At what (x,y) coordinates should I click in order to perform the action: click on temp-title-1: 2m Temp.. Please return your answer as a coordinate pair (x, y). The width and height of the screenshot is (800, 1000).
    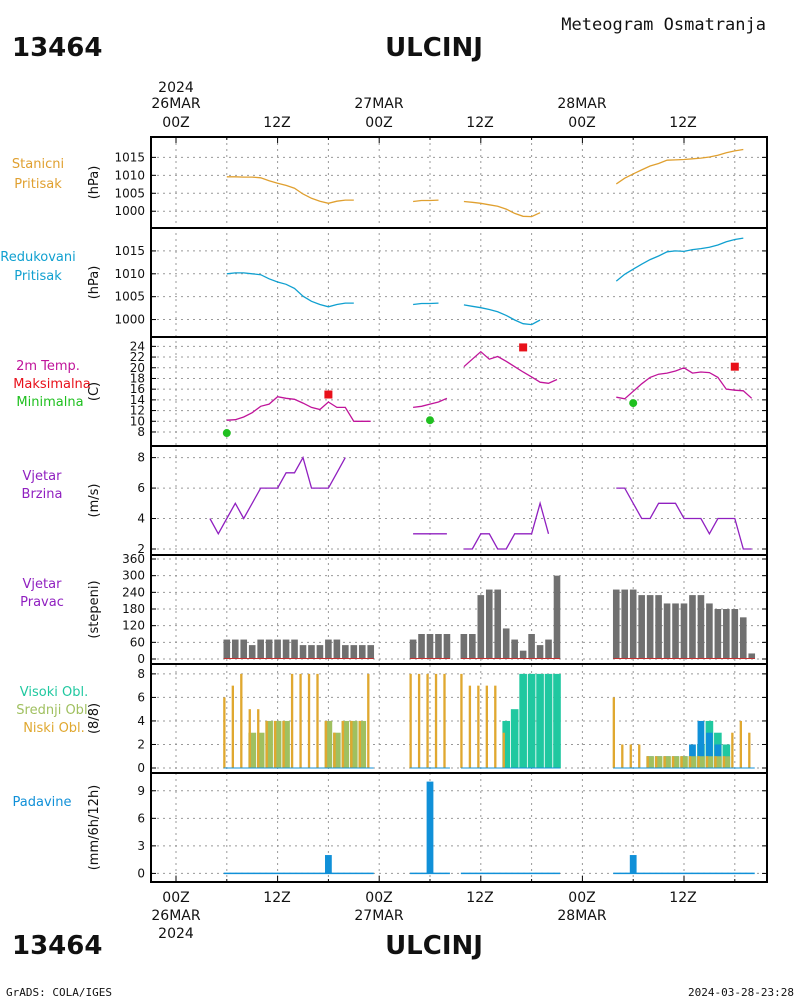
    Looking at the image, I should click on (48, 366).